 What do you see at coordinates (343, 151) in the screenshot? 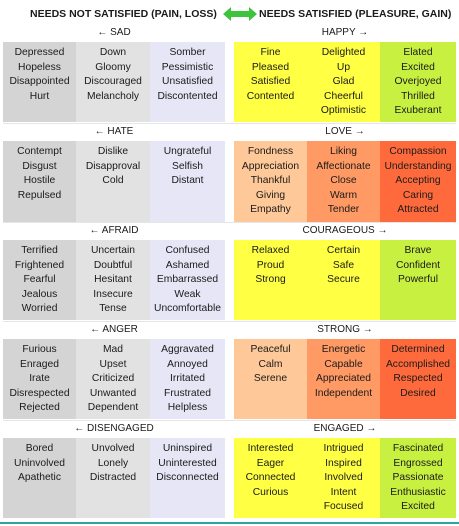
I see `feeling-word: Liking` at bounding box center [343, 151].